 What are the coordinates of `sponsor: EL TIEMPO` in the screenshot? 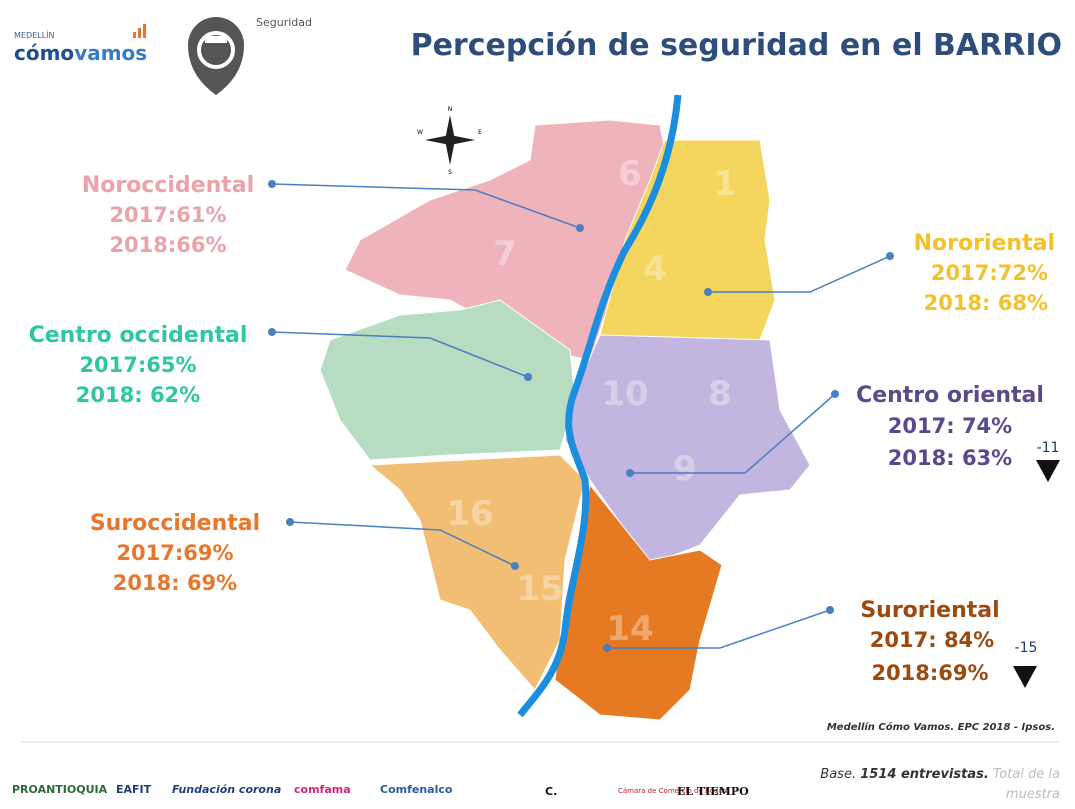 It's located at (713, 791).